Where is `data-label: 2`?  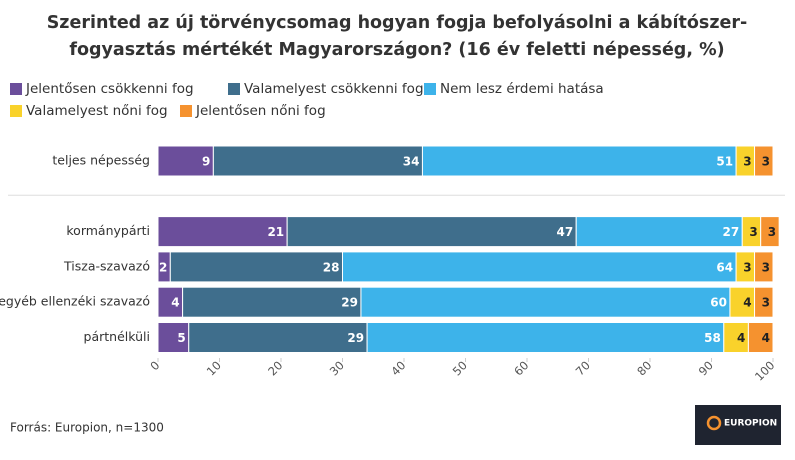
data-label: 2 is located at coordinates (163, 267).